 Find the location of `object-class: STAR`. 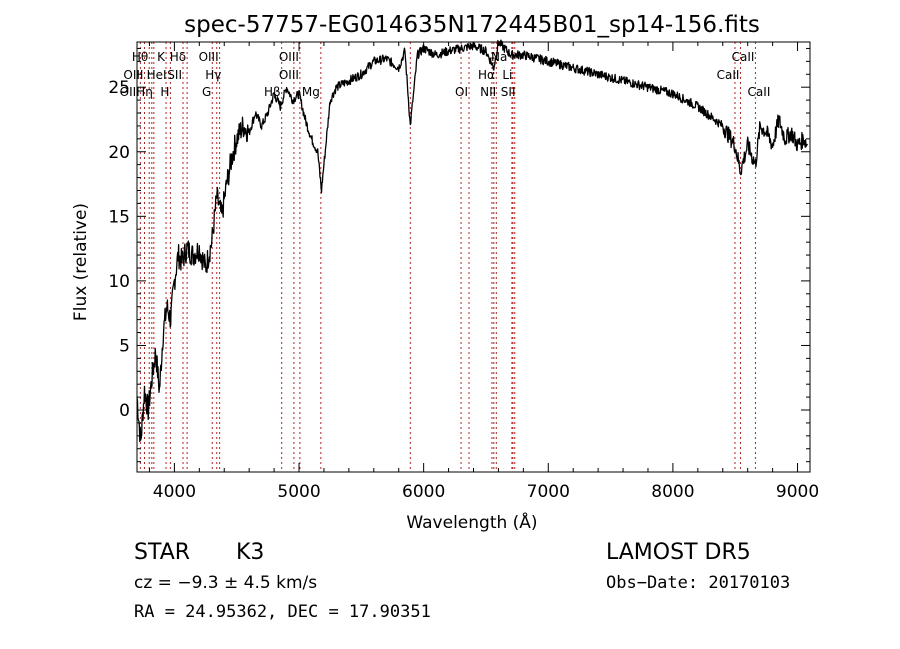

object-class: STAR is located at coordinates (162, 552).